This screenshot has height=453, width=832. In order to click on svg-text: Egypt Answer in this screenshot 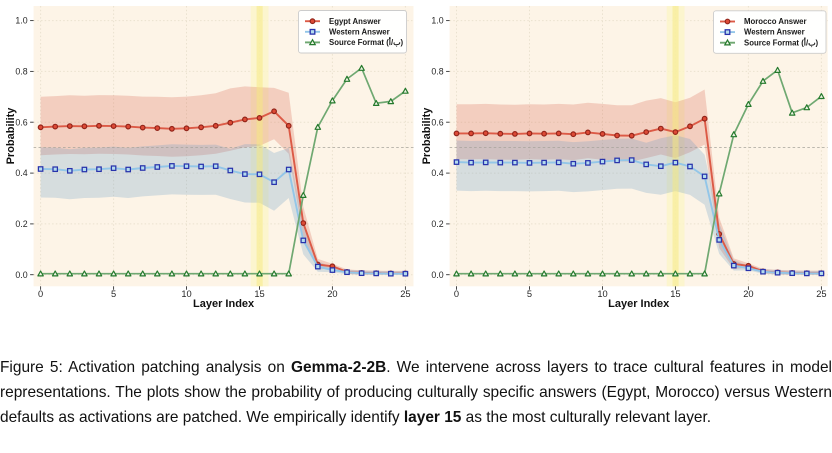, I will do `click(355, 21)`.